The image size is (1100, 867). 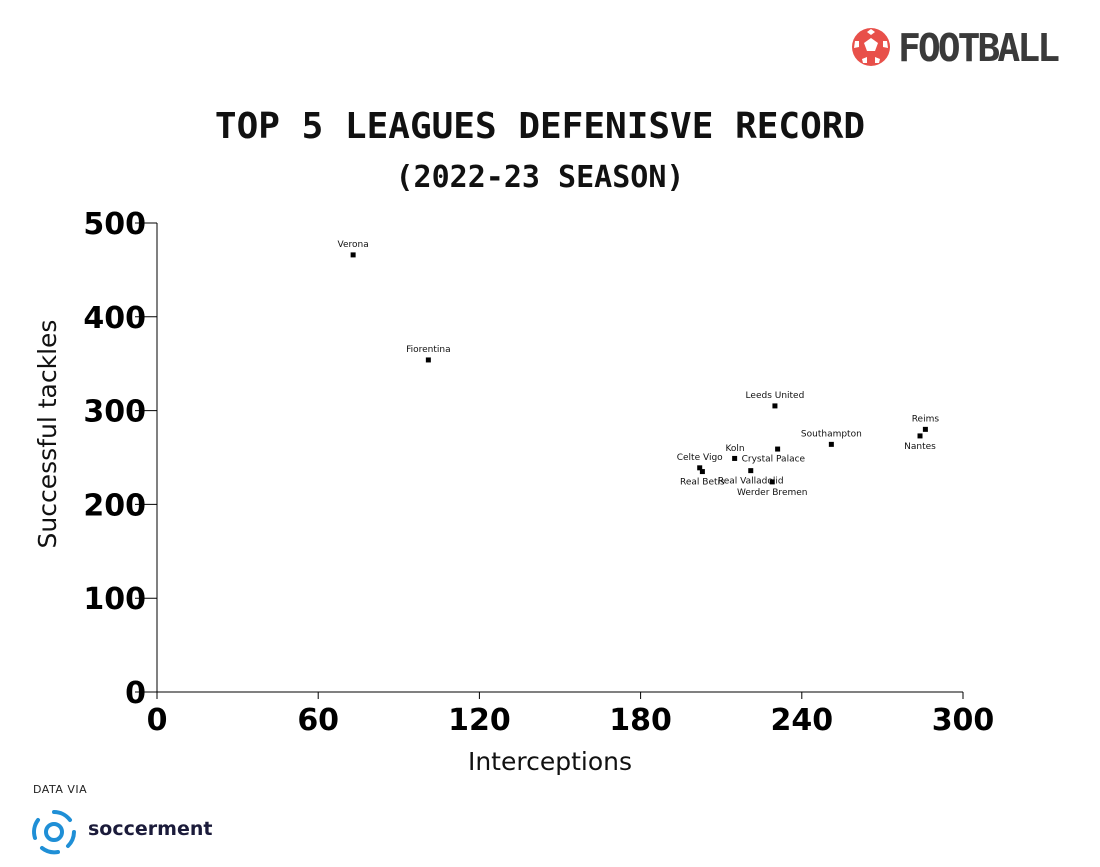 I want to click on x-tick-label: 300, so click(x=963, y=720).